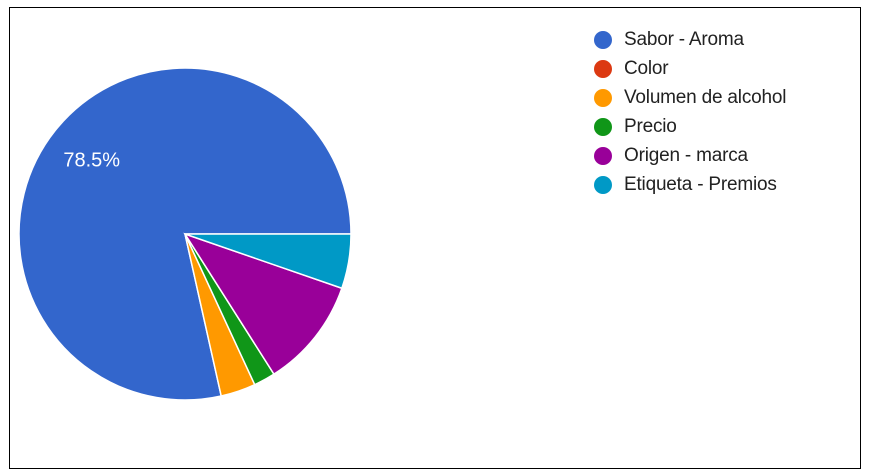  Describe the element at coordinates (263, 304) in the screenshot. I see `pie-slice-origen-marca` at that location.